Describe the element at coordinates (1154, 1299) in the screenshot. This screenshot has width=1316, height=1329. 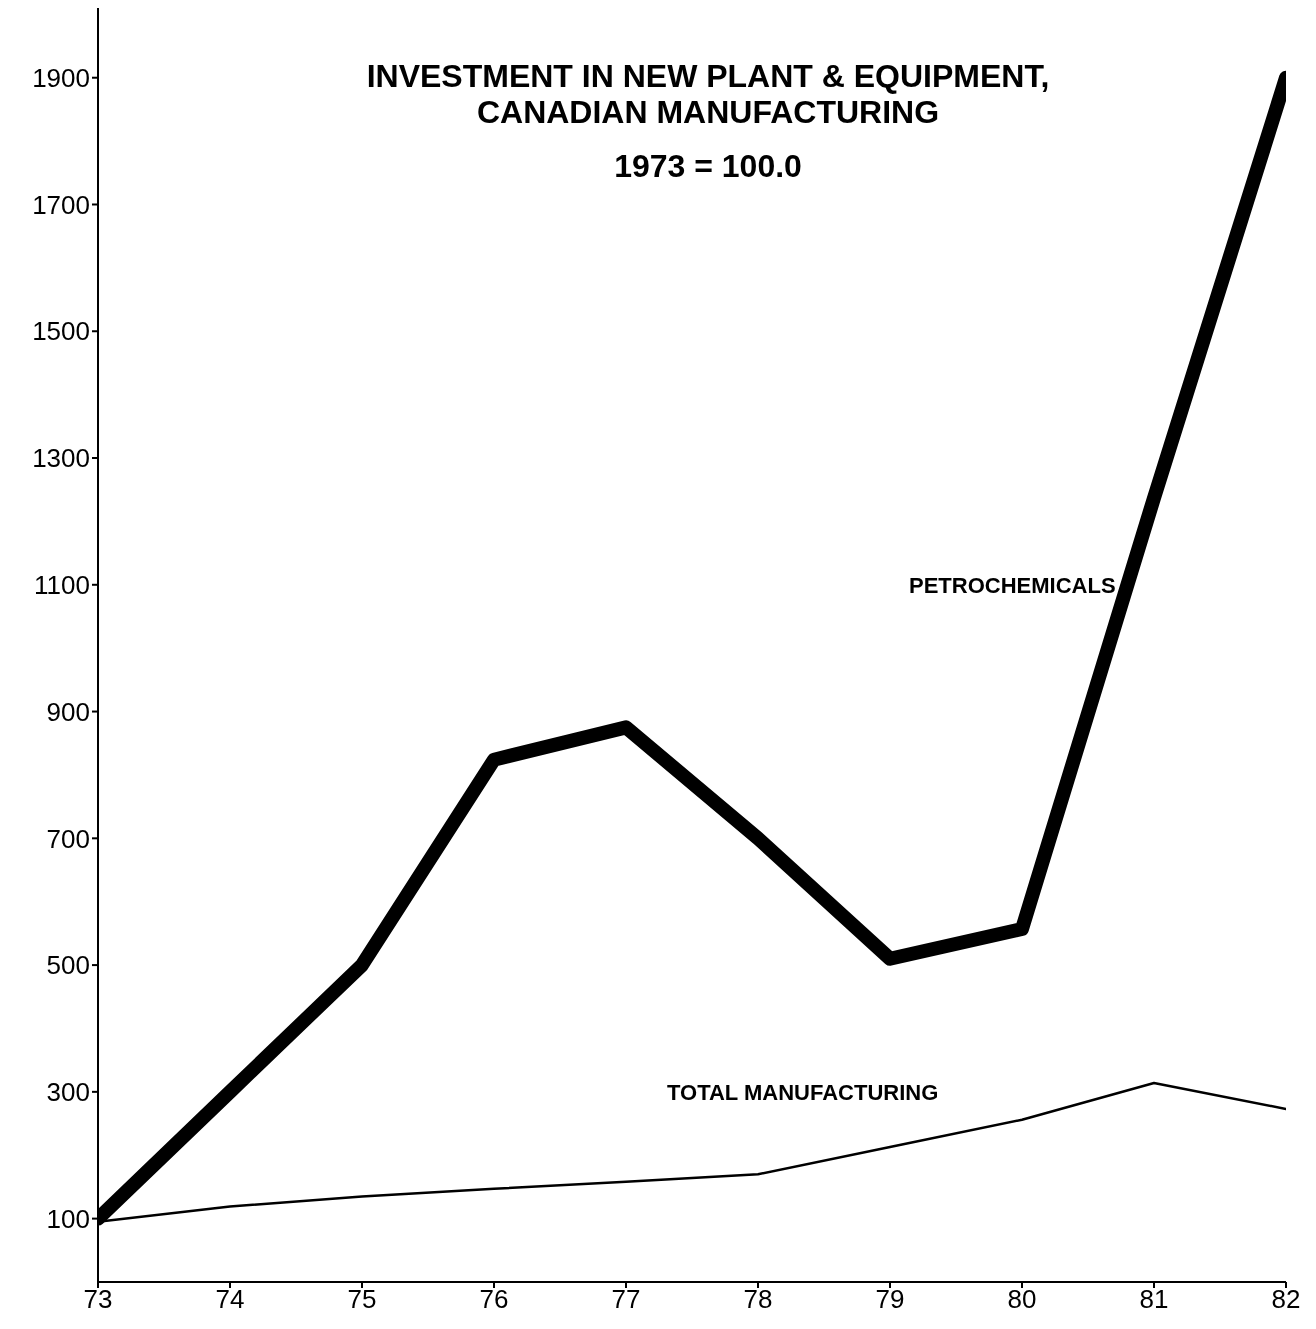
I see `x-tick-label: 81` at that location.